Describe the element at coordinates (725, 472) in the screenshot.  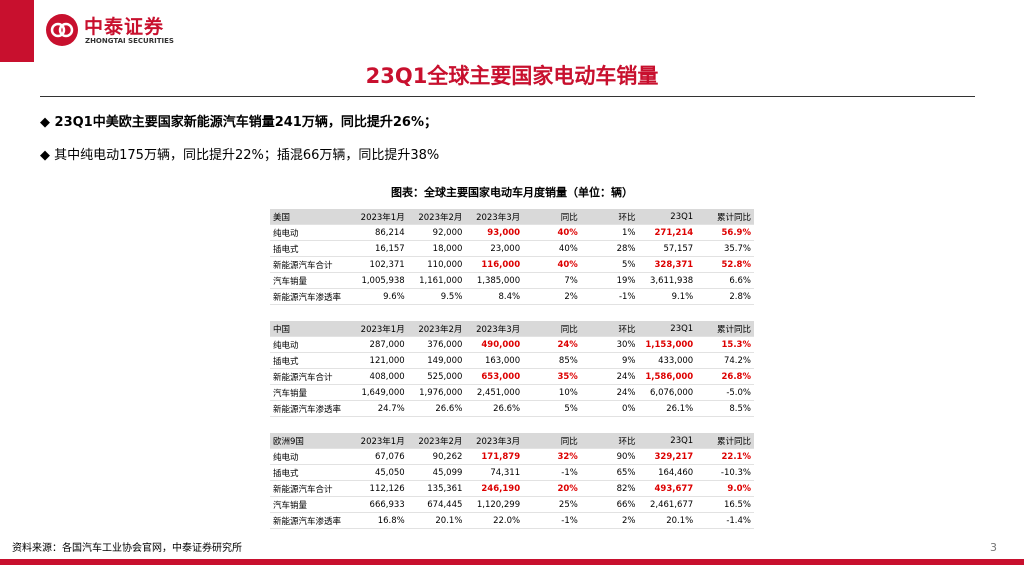
I see `cell: -10.3%` at that location.